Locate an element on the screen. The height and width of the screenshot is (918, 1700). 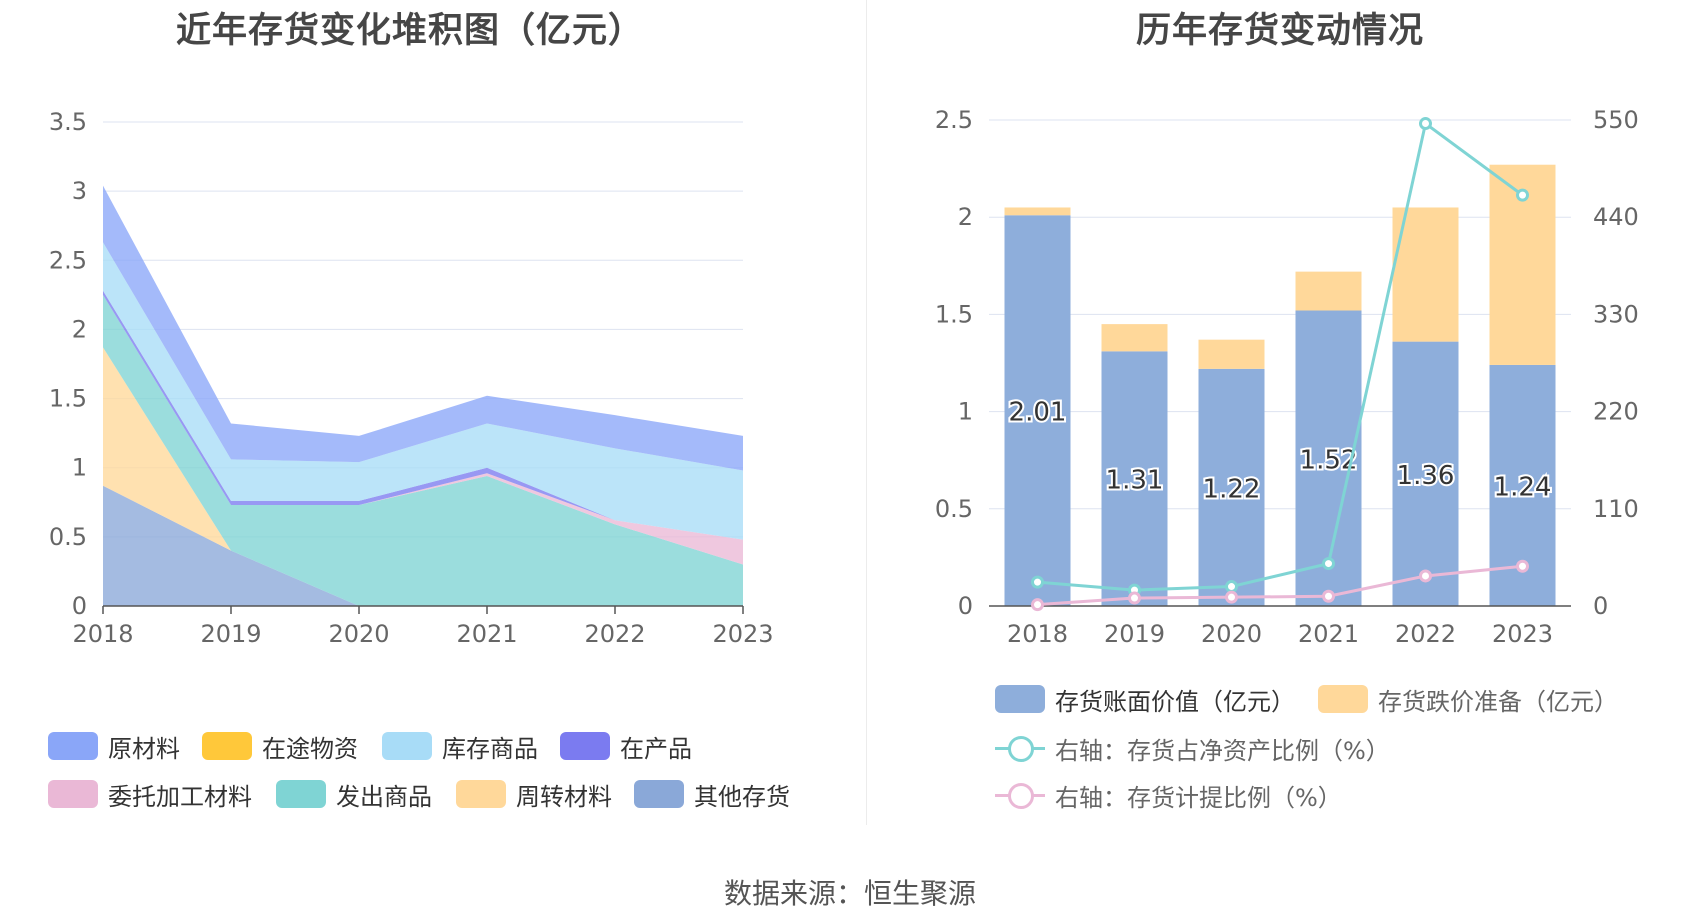
legend-item: 右轴：存货计提比例（%） is located at coordinates (1168, 795).